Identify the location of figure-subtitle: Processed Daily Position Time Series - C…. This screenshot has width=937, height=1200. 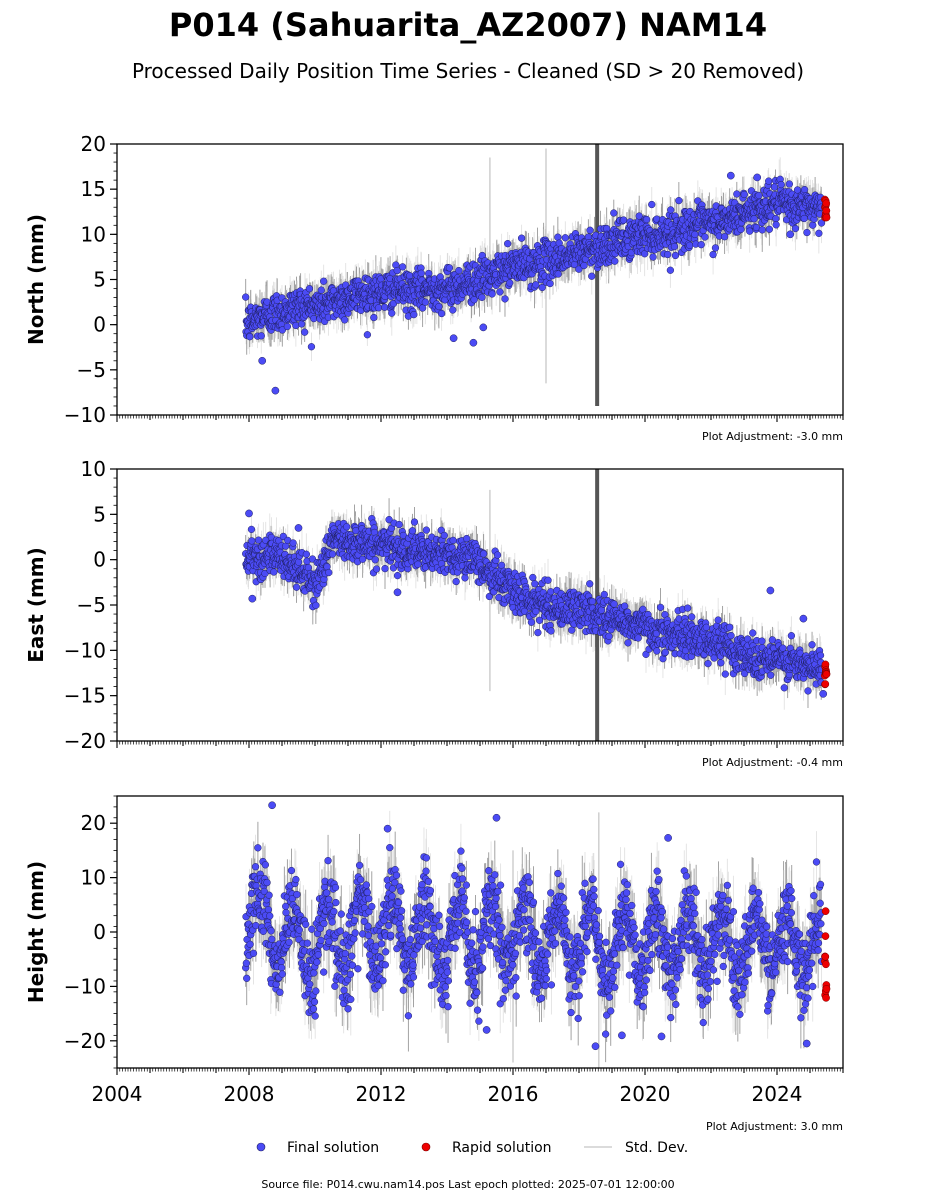
(468, 71).